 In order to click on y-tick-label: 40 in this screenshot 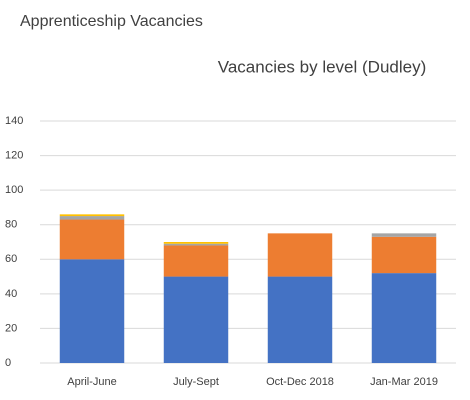, I will do `click(11, 294)`.